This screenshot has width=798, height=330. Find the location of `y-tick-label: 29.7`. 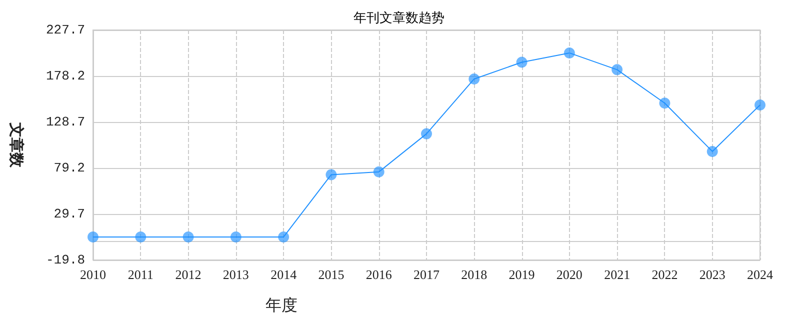

y-tick-label: 29.7 is located at coordinates (69, 214).